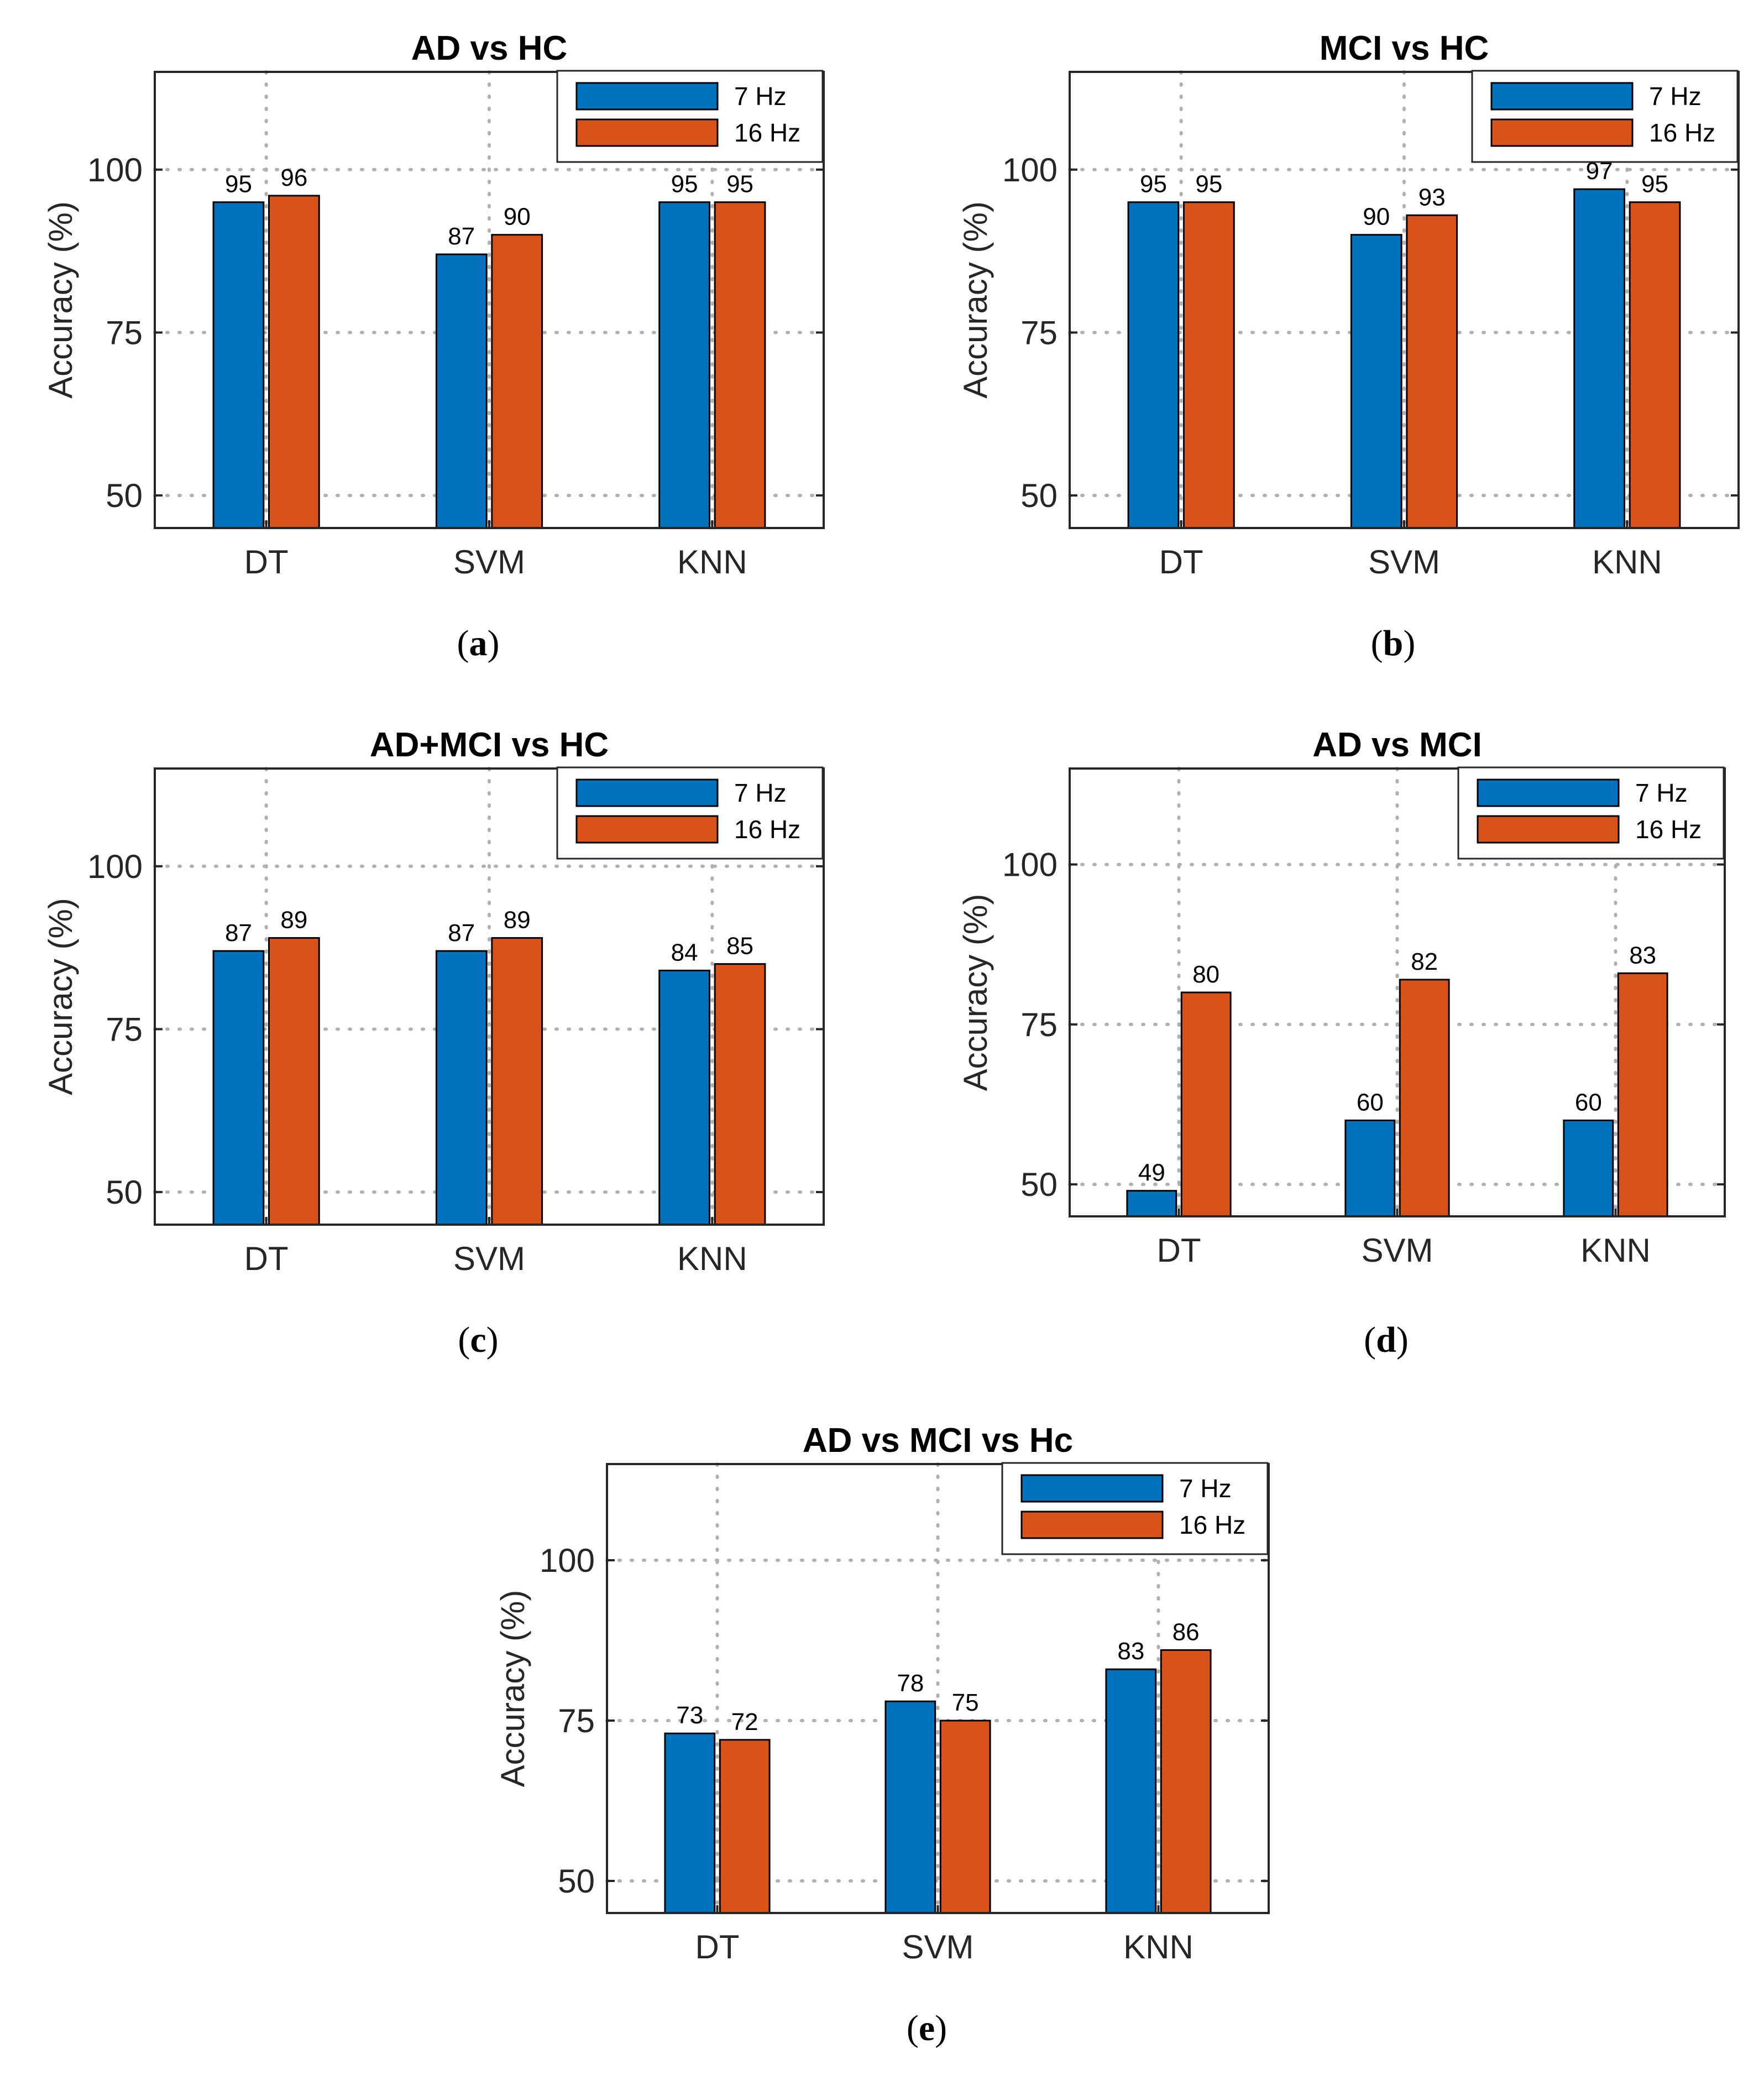  What do you see at coordinates (478, 643) in the screenshot?
I see `panel-caption: (a)` at bounding box center [478, 643].